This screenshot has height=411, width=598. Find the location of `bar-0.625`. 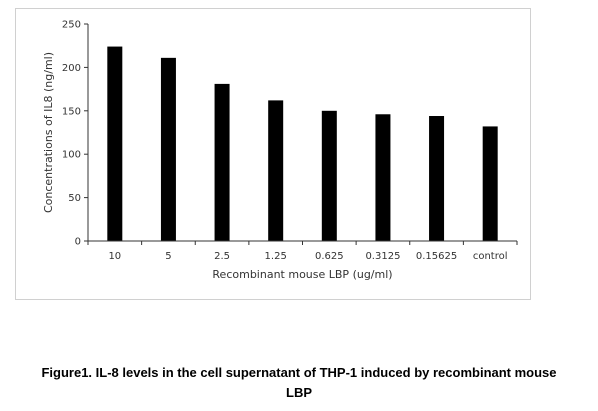

bar-0.625 is located at coordinates (329, 176).